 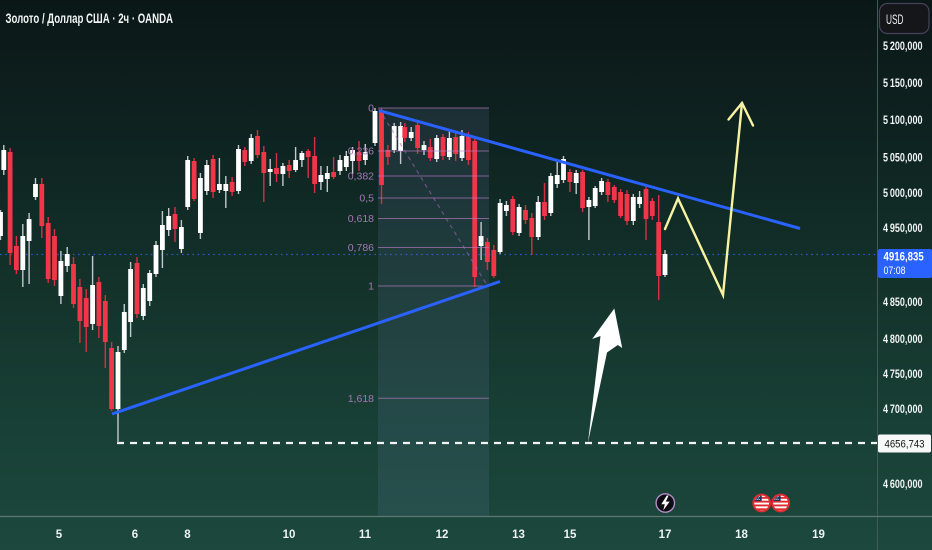 I want to click on svg-text: 6, so click(x=135, y=535).